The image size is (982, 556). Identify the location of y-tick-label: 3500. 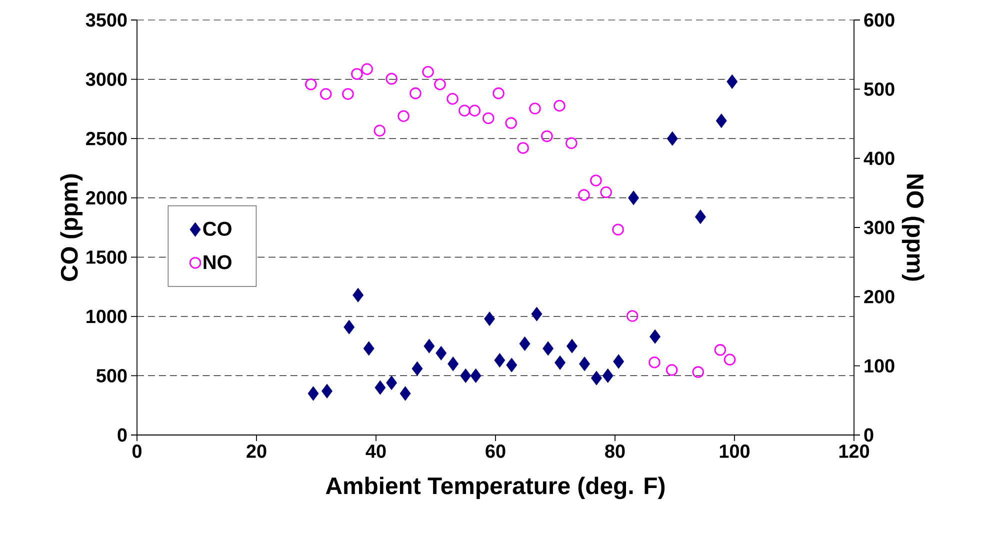
(106, 20).